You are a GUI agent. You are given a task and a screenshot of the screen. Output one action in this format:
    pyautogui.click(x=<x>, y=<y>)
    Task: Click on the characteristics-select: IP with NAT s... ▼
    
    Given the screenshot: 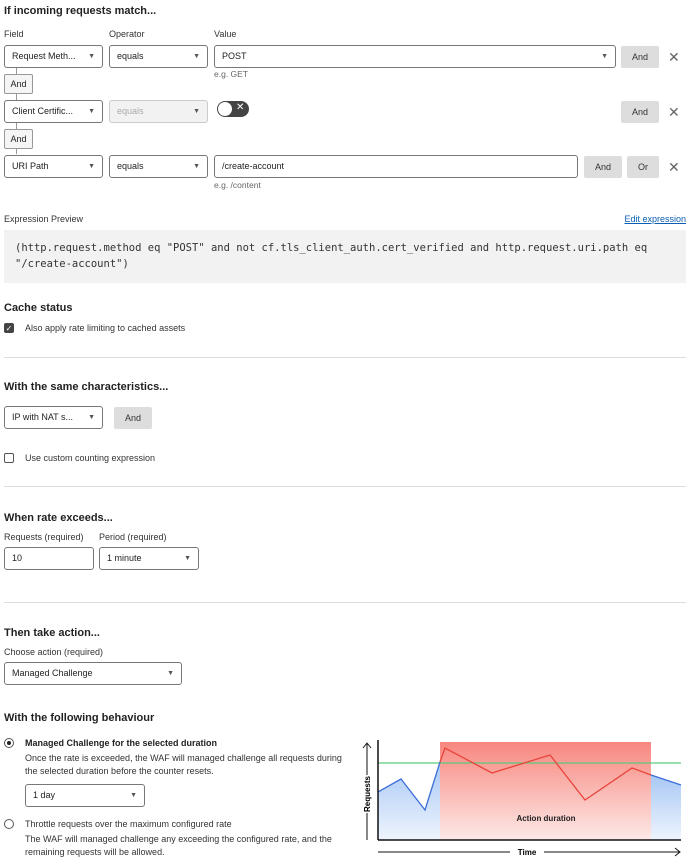 What is the action you would take?
    pyautogui.click(x=53, y=417)
    